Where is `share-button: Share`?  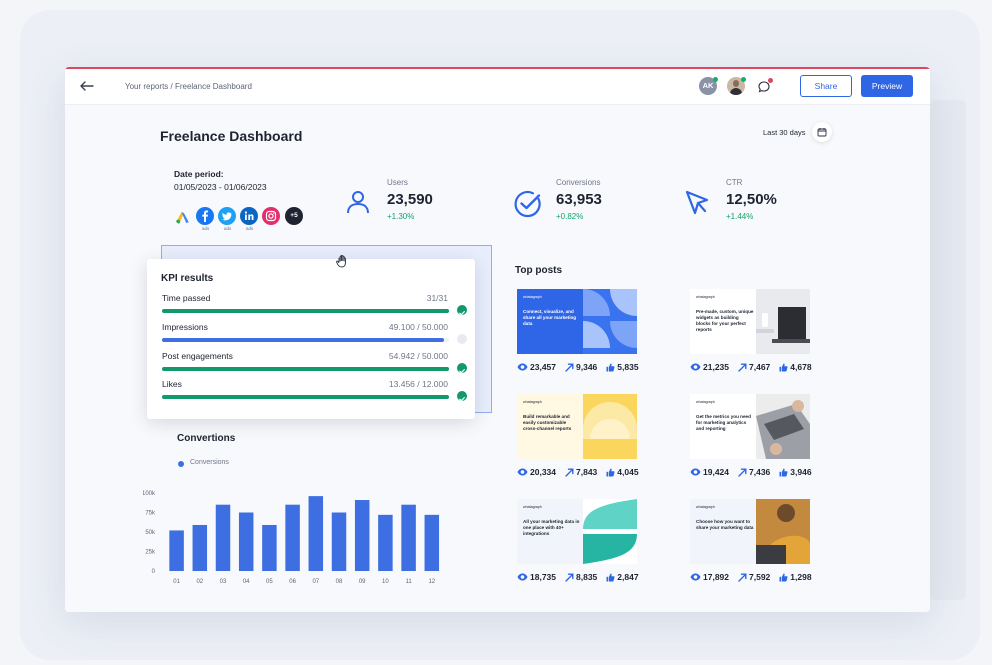 share-button: Share is located at coordinates (826, 86).